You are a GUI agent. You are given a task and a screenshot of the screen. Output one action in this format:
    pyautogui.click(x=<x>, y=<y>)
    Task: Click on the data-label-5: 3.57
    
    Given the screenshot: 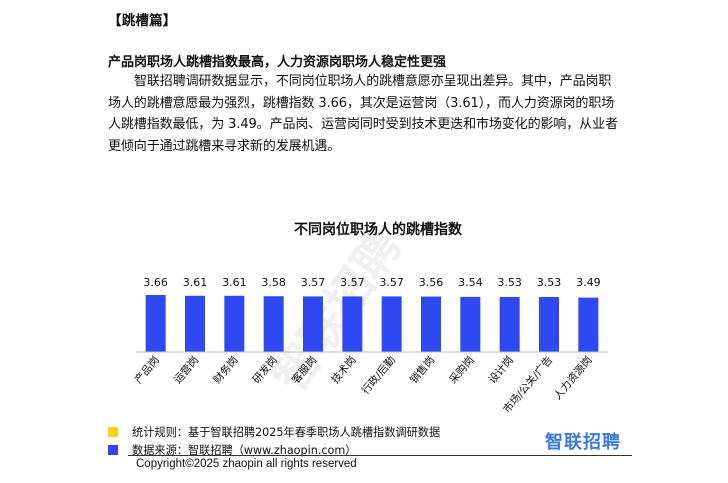 What is the action you would take?
    pyautogui.click(x=313, y=282)
    